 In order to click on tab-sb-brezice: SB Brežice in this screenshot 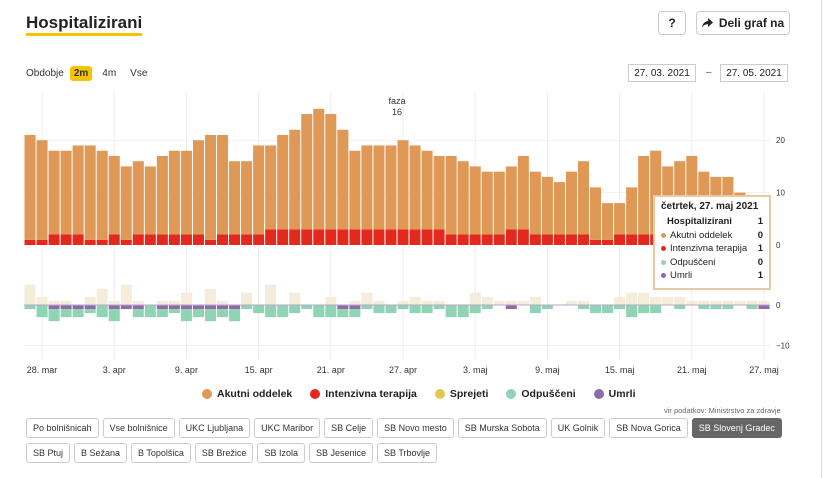, I will do `click(224, 453)`.